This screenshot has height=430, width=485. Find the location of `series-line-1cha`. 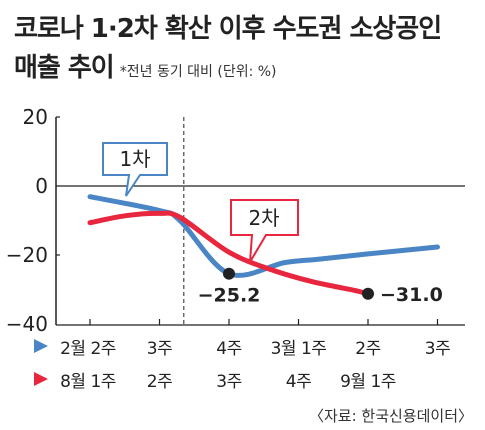

series-line-1cha is located at coordinates (263, 236).